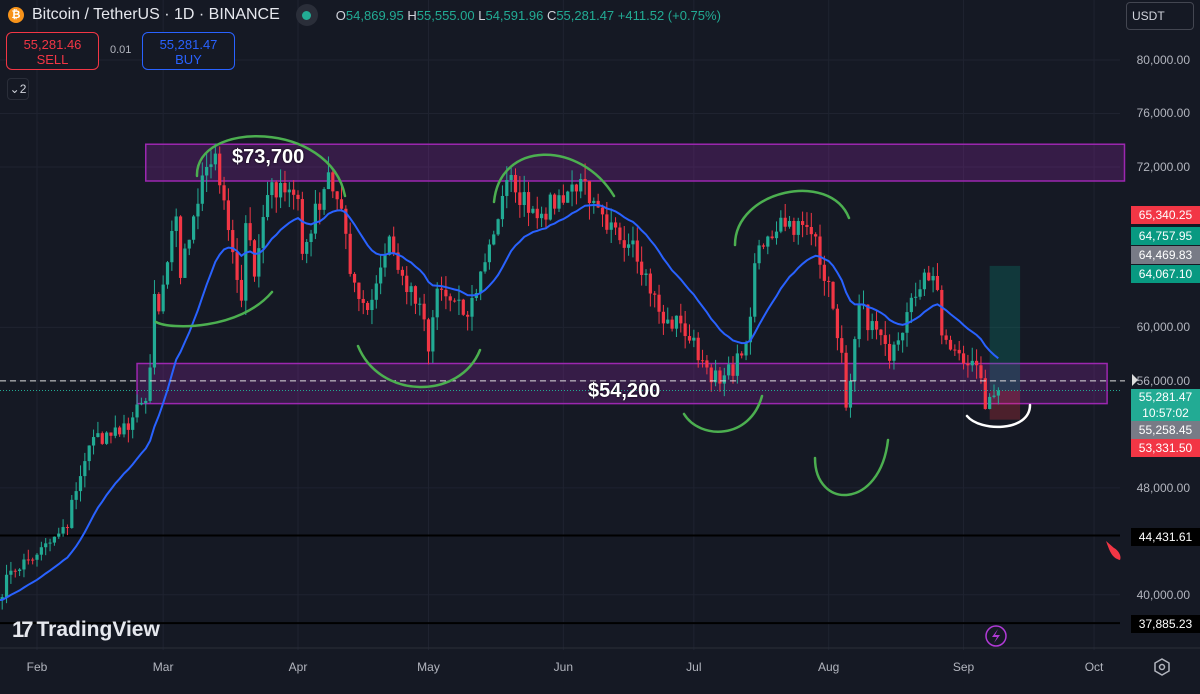 The image size is (1200, 694). I want to click on price-pointer-icon, so click(1135, 380).